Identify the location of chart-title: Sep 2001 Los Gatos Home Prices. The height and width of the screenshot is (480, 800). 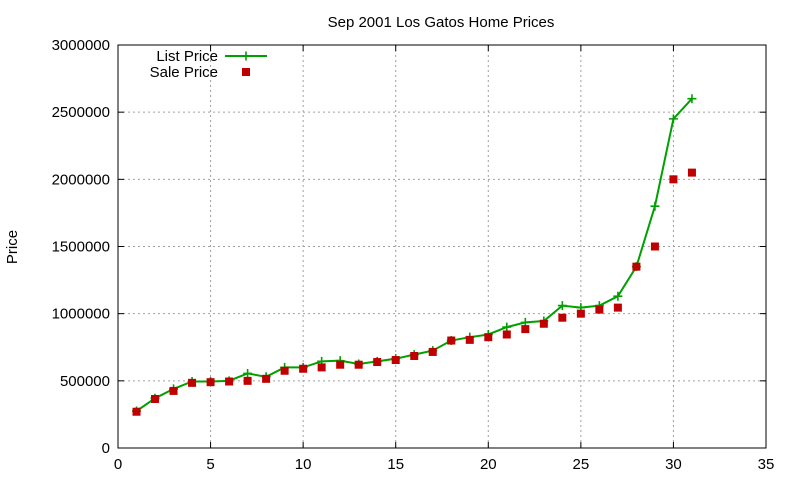
(441, 22).